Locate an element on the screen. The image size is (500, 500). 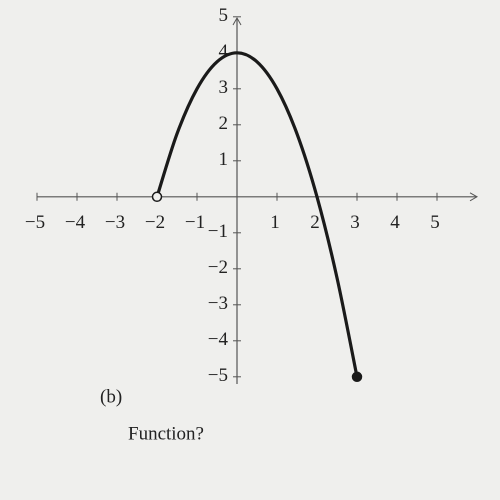
y-tick-label: 5 is located at coordinates (224, 15).